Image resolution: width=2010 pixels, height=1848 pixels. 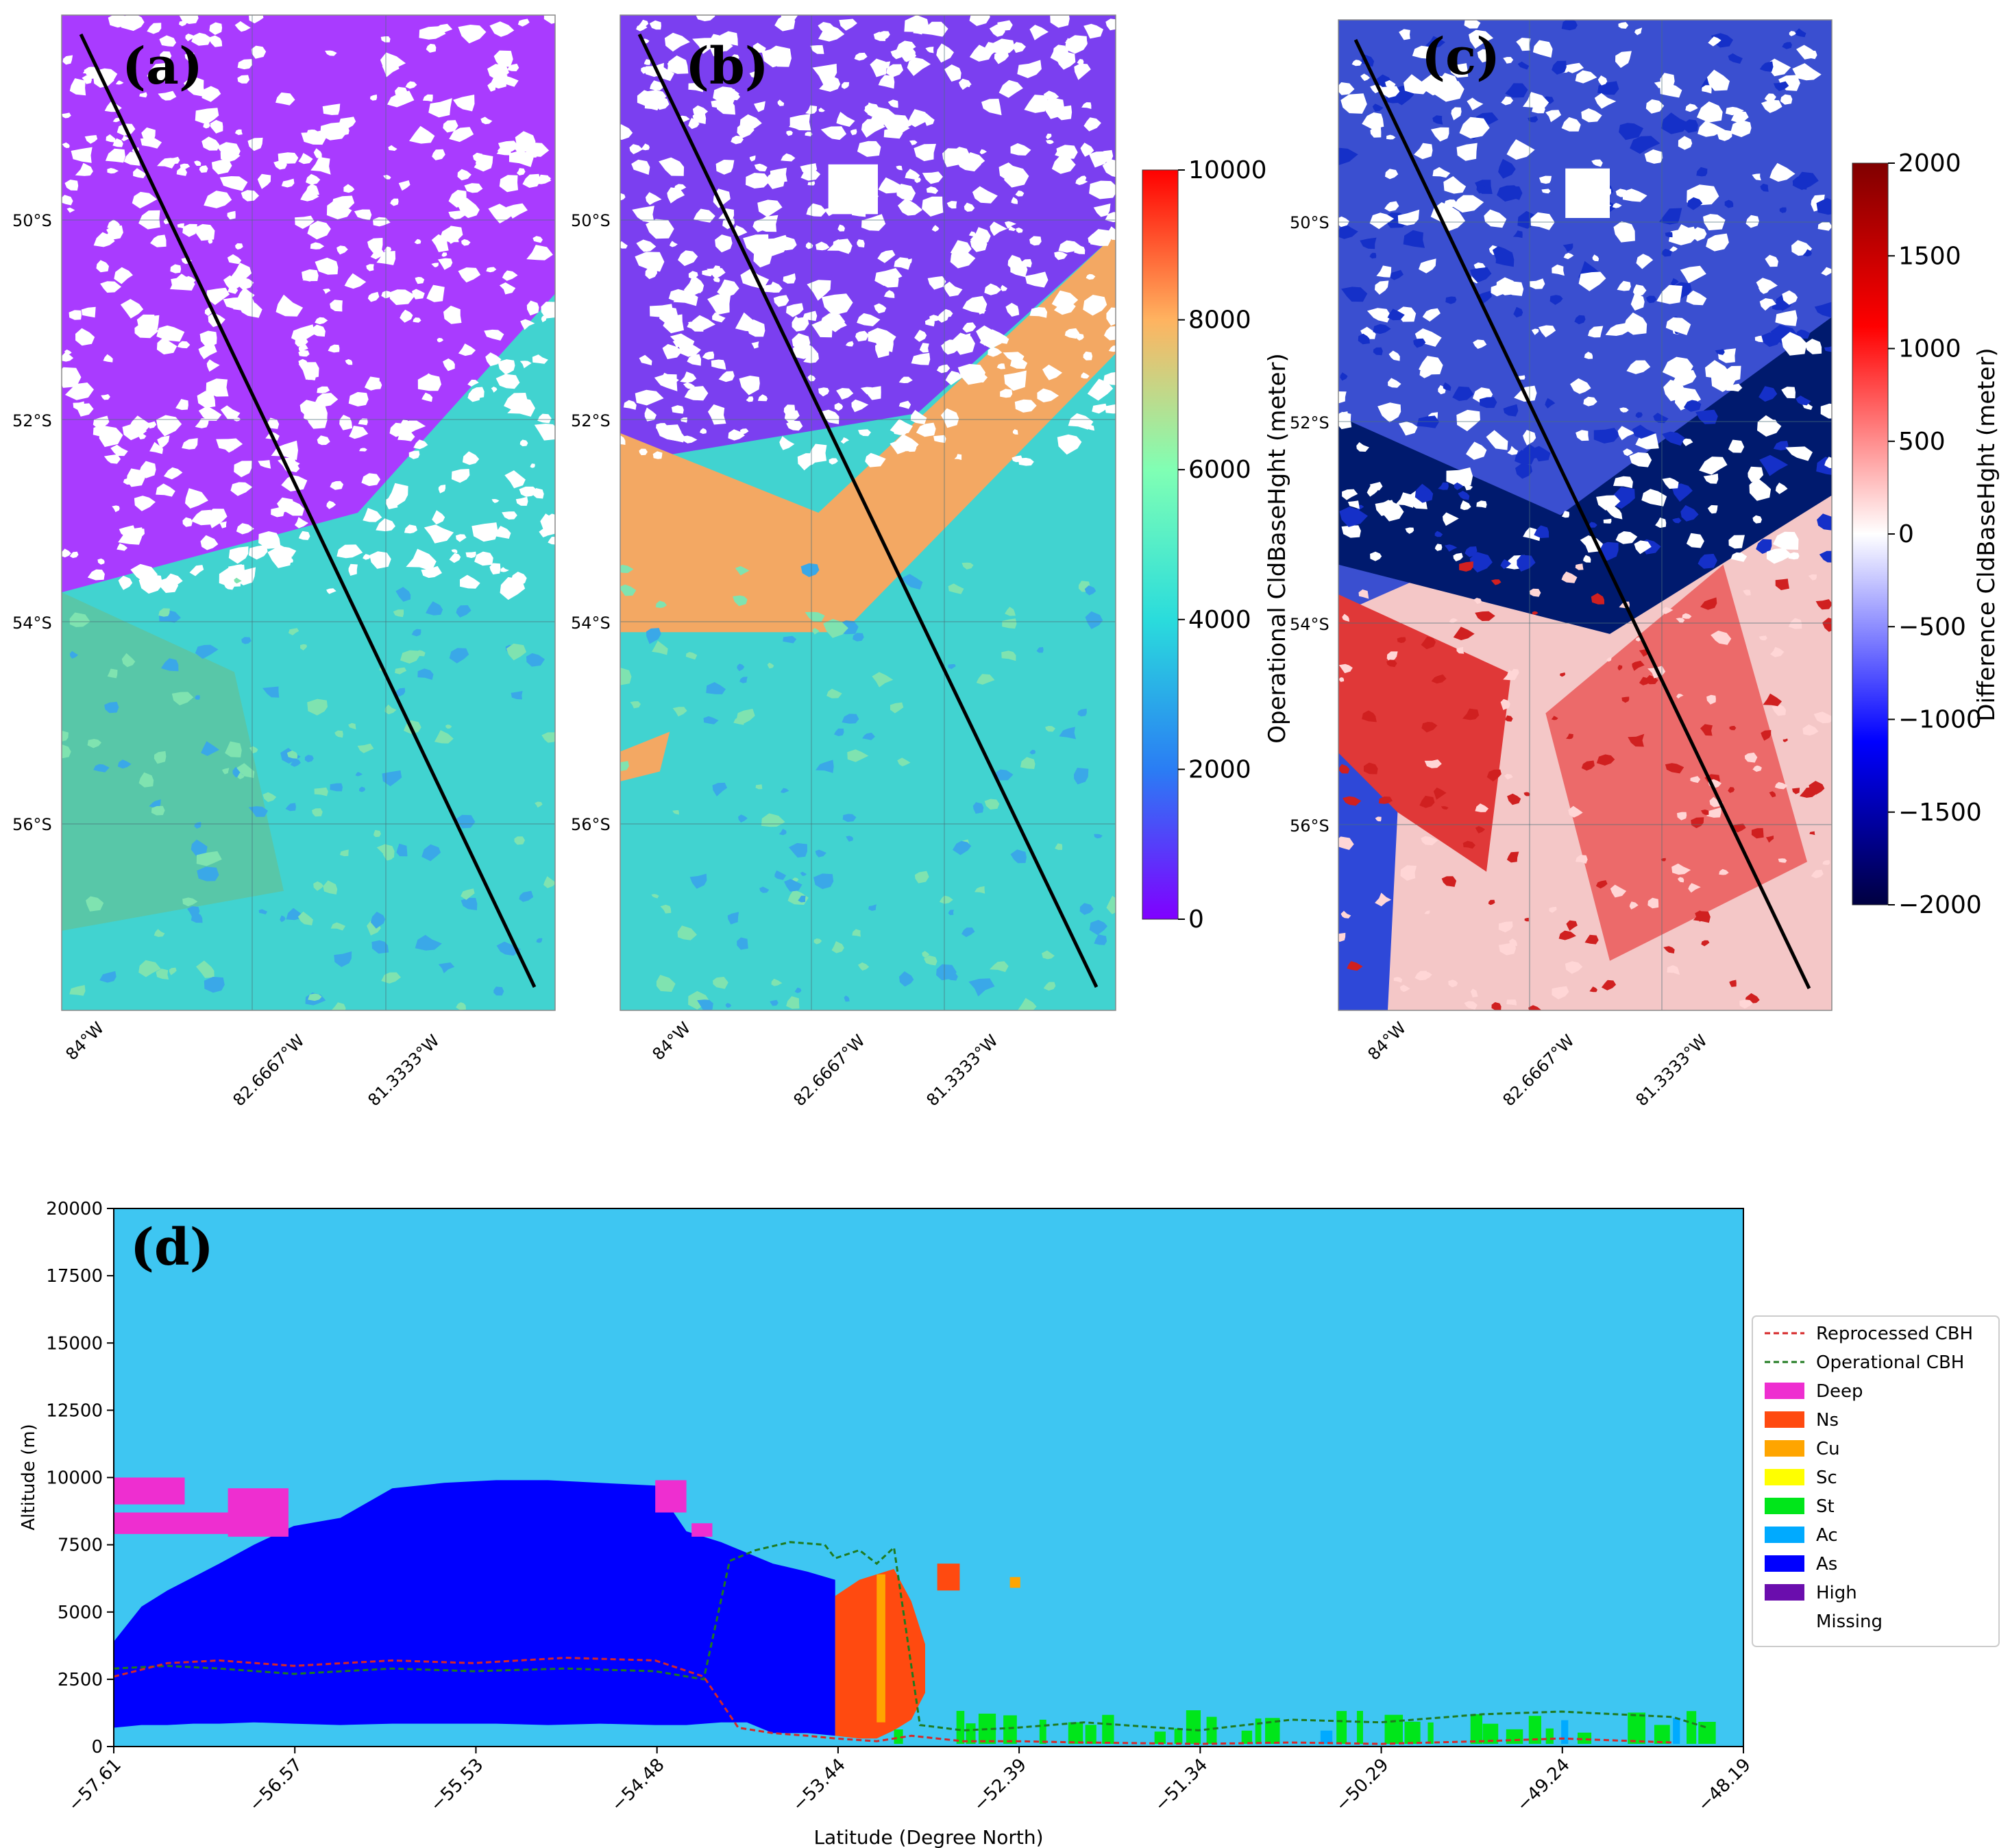 I want to click on y-tick-label: 17500, so click(x=75, y=1276).